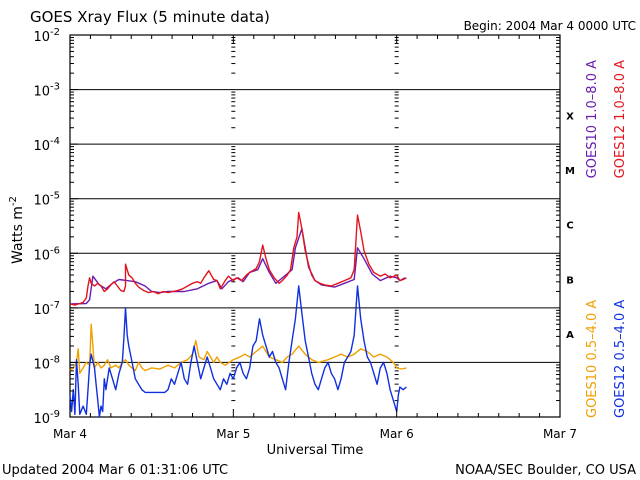 This screenshot has width=640, height=480. I want to click on y-tick-label-exponent: -4, so click(55, 141).